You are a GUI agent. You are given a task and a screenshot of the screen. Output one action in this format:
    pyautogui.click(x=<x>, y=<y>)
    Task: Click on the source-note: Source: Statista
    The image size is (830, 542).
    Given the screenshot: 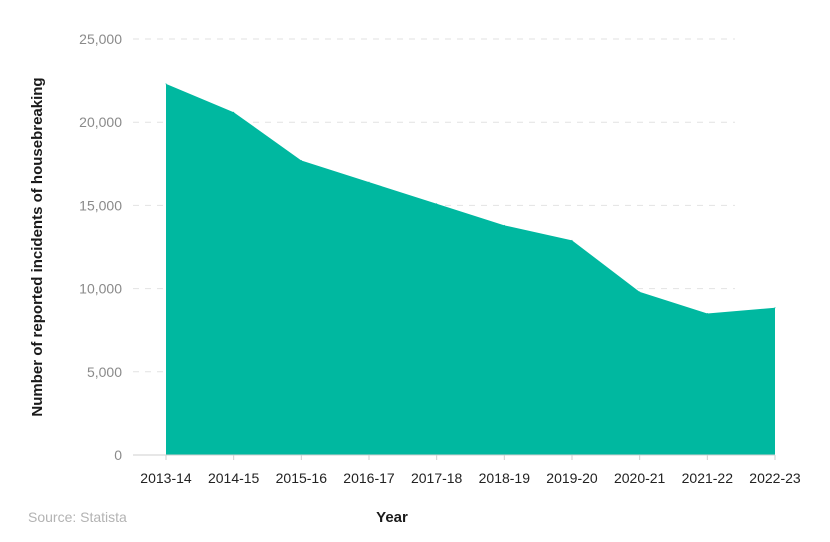 What is the action you would take?
    pyautogui.click(x=77, y=517)
    